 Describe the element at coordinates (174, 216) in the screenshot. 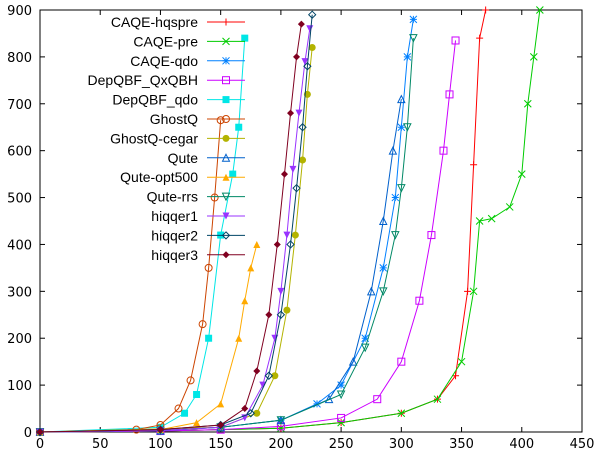

I see `legend-label: hiqqer1` at that location.